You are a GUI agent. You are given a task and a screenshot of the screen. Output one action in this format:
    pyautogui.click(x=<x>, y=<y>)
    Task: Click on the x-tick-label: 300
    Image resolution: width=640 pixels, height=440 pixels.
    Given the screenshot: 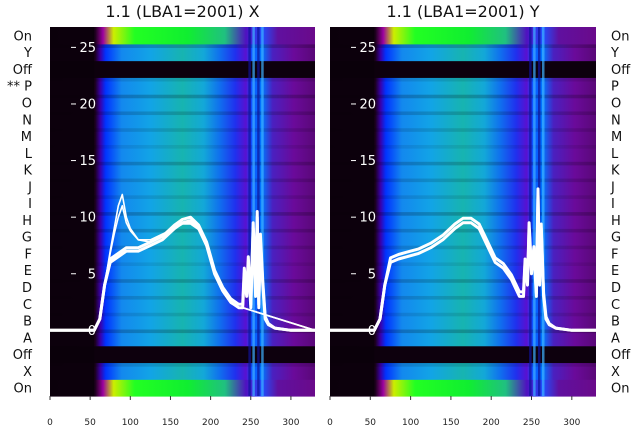 What is the action you would take?
    pyautogui.click(x=571, y=423)
    